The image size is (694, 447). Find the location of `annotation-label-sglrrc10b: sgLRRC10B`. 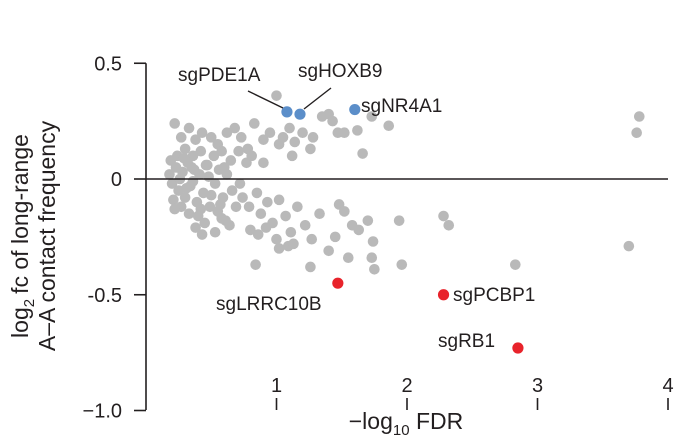

annotation-label-sglrrc10b: sgLRRC10B is located at coordinates (269, 304).